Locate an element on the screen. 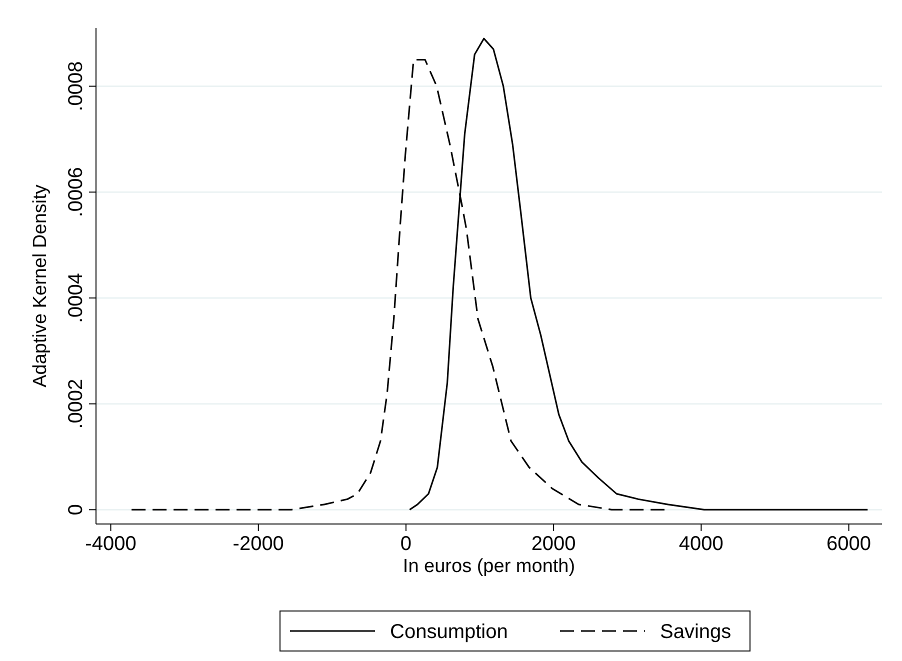  x-axis-title: In euros (per month) is located at coordinates (489, 566).